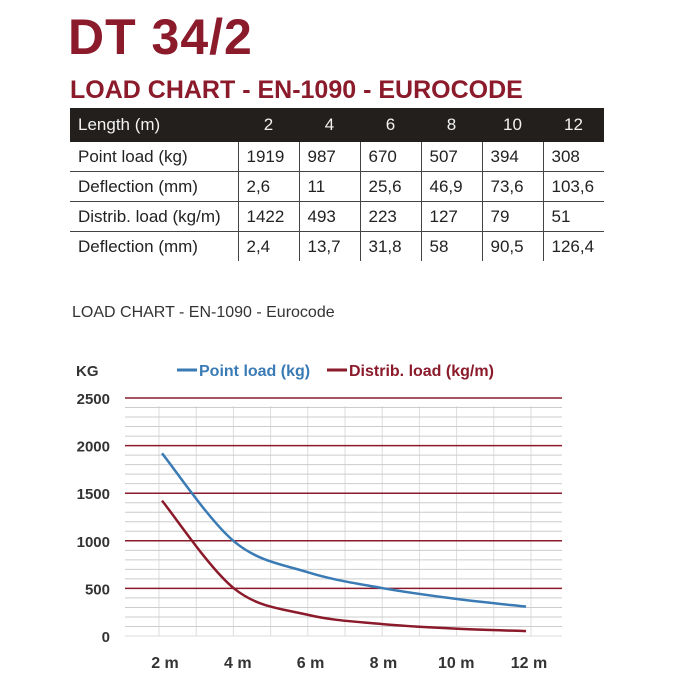  What do you see at coordinates (238, 663) in the screenshot?
I see `x-tick-label: 4 m` at bounding box center [238, 663].